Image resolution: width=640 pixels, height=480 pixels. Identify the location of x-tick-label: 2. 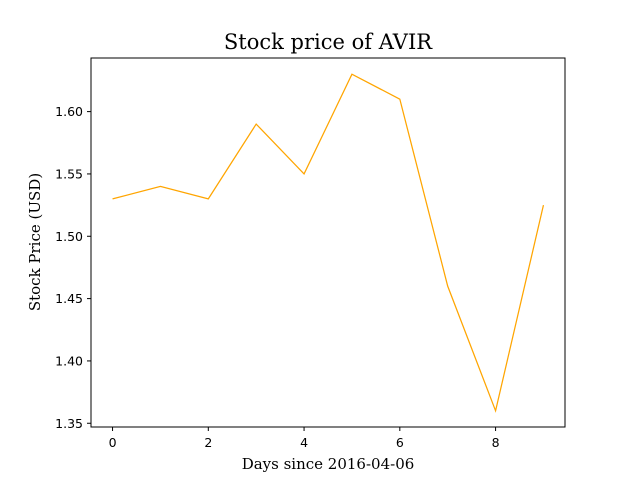
(208, 442).